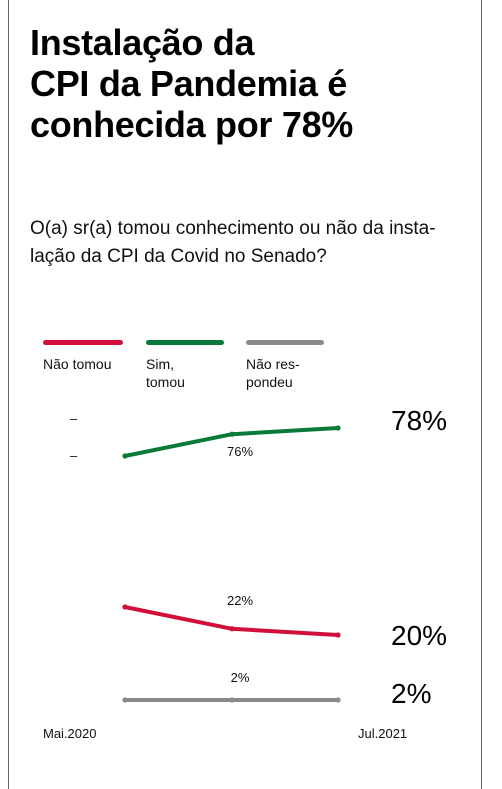 This screenshot has width=502, height=789. Describe the element at coordinates (240, 677) in the screenshot. I see `data-label: 2%` at that location.